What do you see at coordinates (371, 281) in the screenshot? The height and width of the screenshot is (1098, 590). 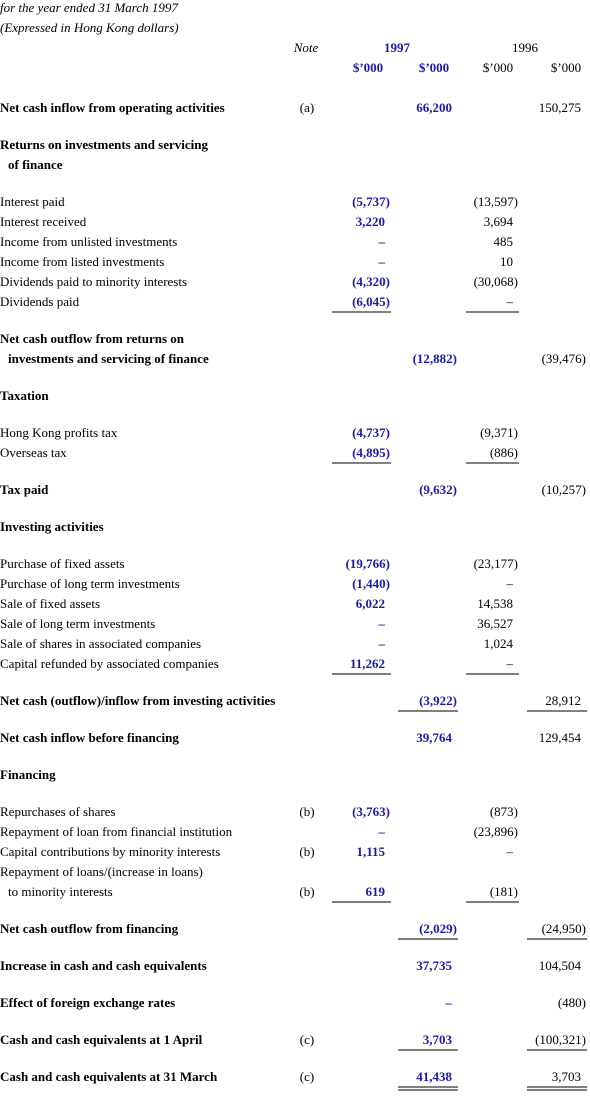 I see `amount: (4,320)` at bounding box center [371, 281].